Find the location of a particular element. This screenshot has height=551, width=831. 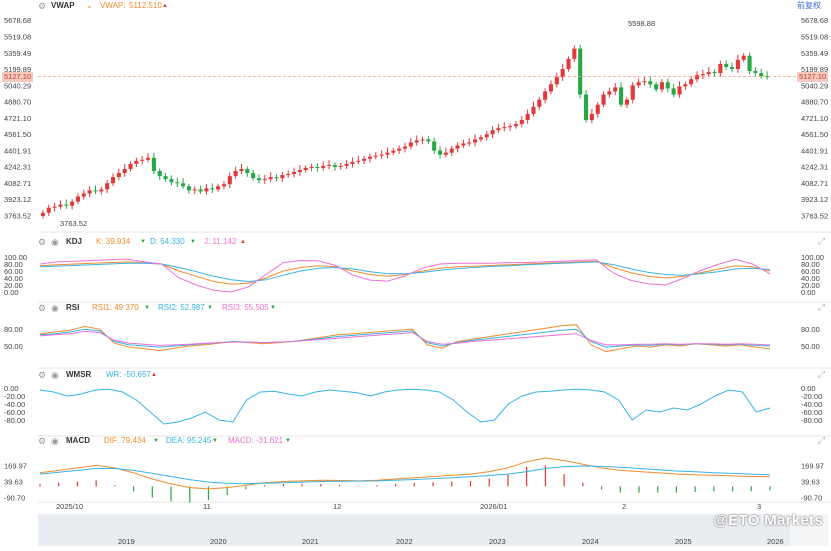

overview-year-label: 2022 is located at coordinates (404, 541).